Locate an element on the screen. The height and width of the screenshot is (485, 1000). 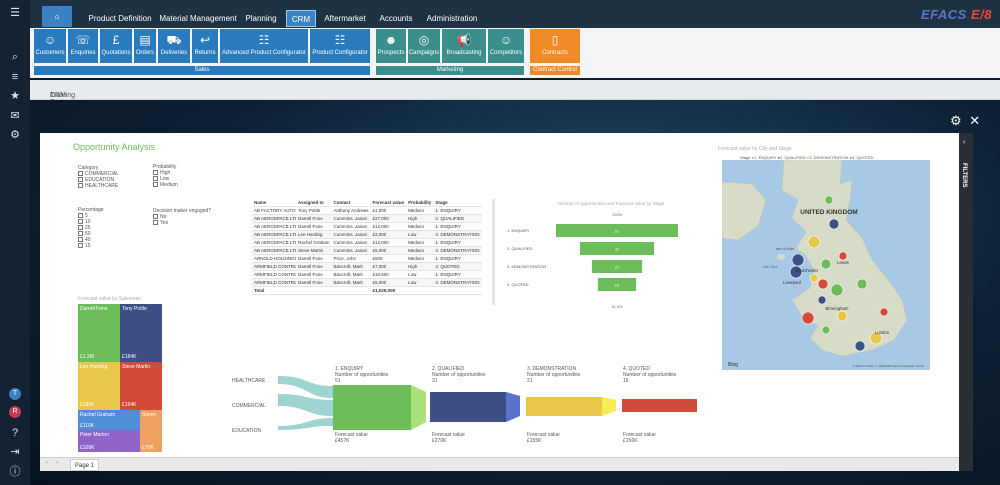
tab-aftermarket: Aftermarket is located at coordinates (345, 18).